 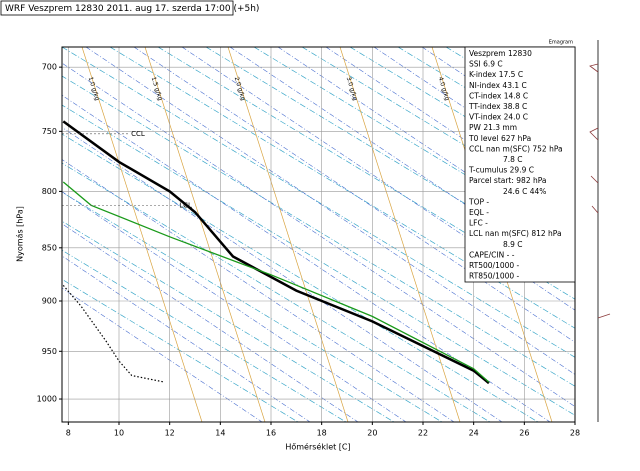 I want to click on annotation: LCL, so click(x=185, y=205).